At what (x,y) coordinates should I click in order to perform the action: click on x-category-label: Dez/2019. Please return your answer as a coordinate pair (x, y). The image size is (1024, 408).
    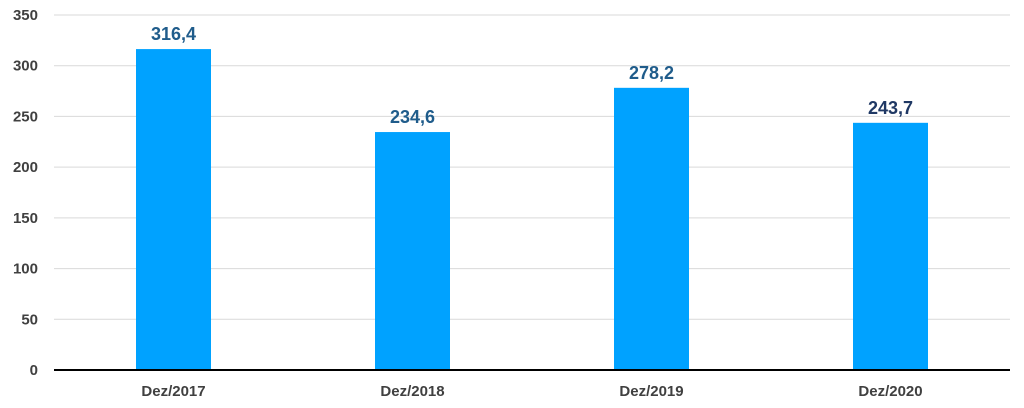
    Looking at the image, I should click on (651, 391).